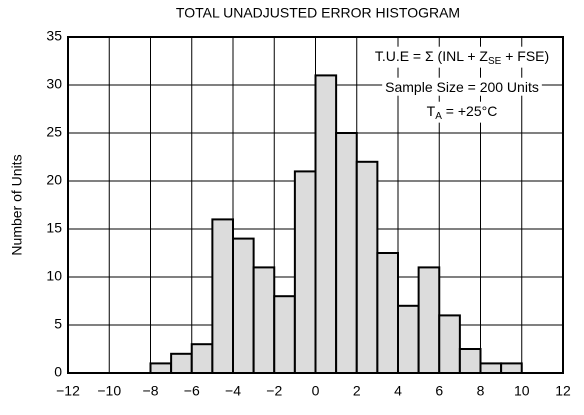 This screenshot has width=584, height=415. Describe the element at coordinates (54, 36) in the screenshot. I see `y-tick-label: 35` at that location.